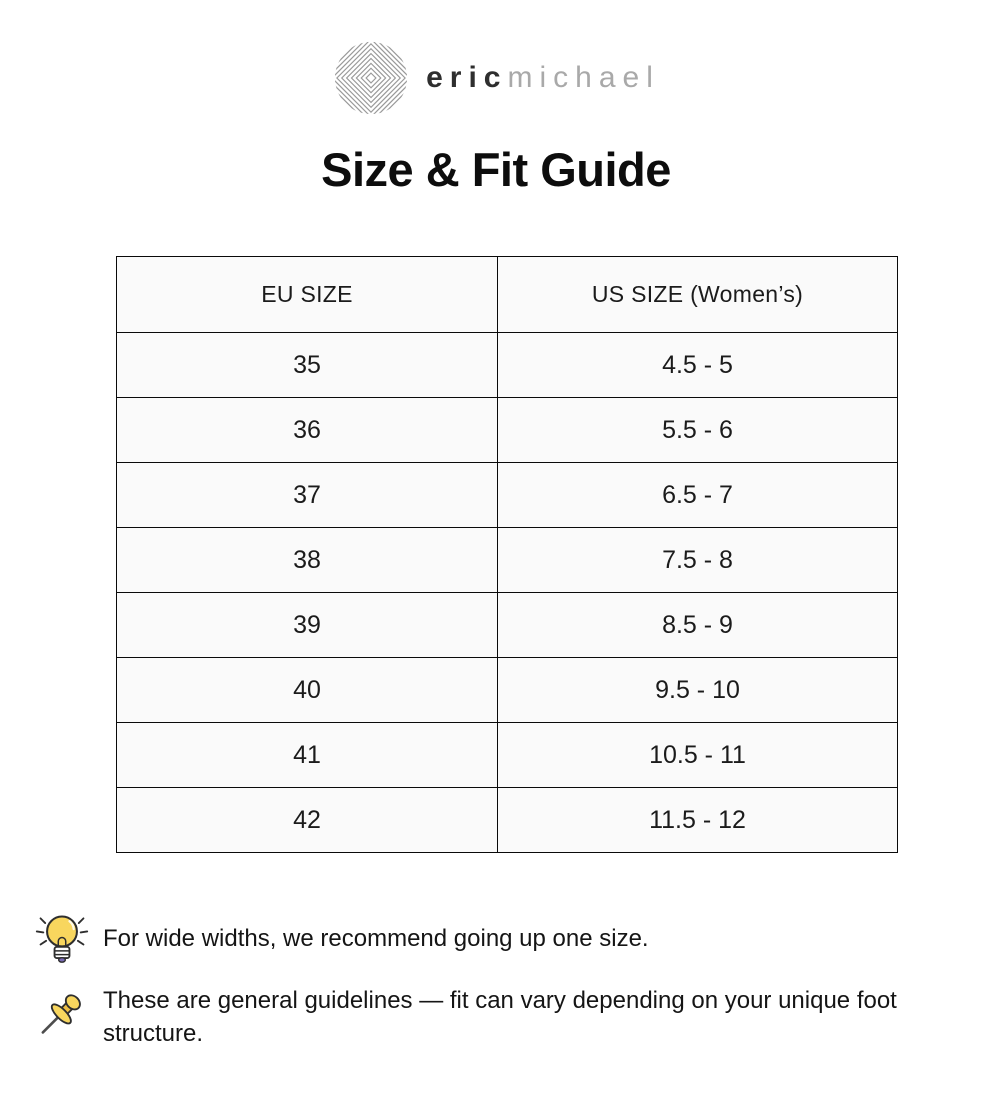 The image size is (992, 1100). I want to click on brand-name-secondary: michael, so click(583, 77).